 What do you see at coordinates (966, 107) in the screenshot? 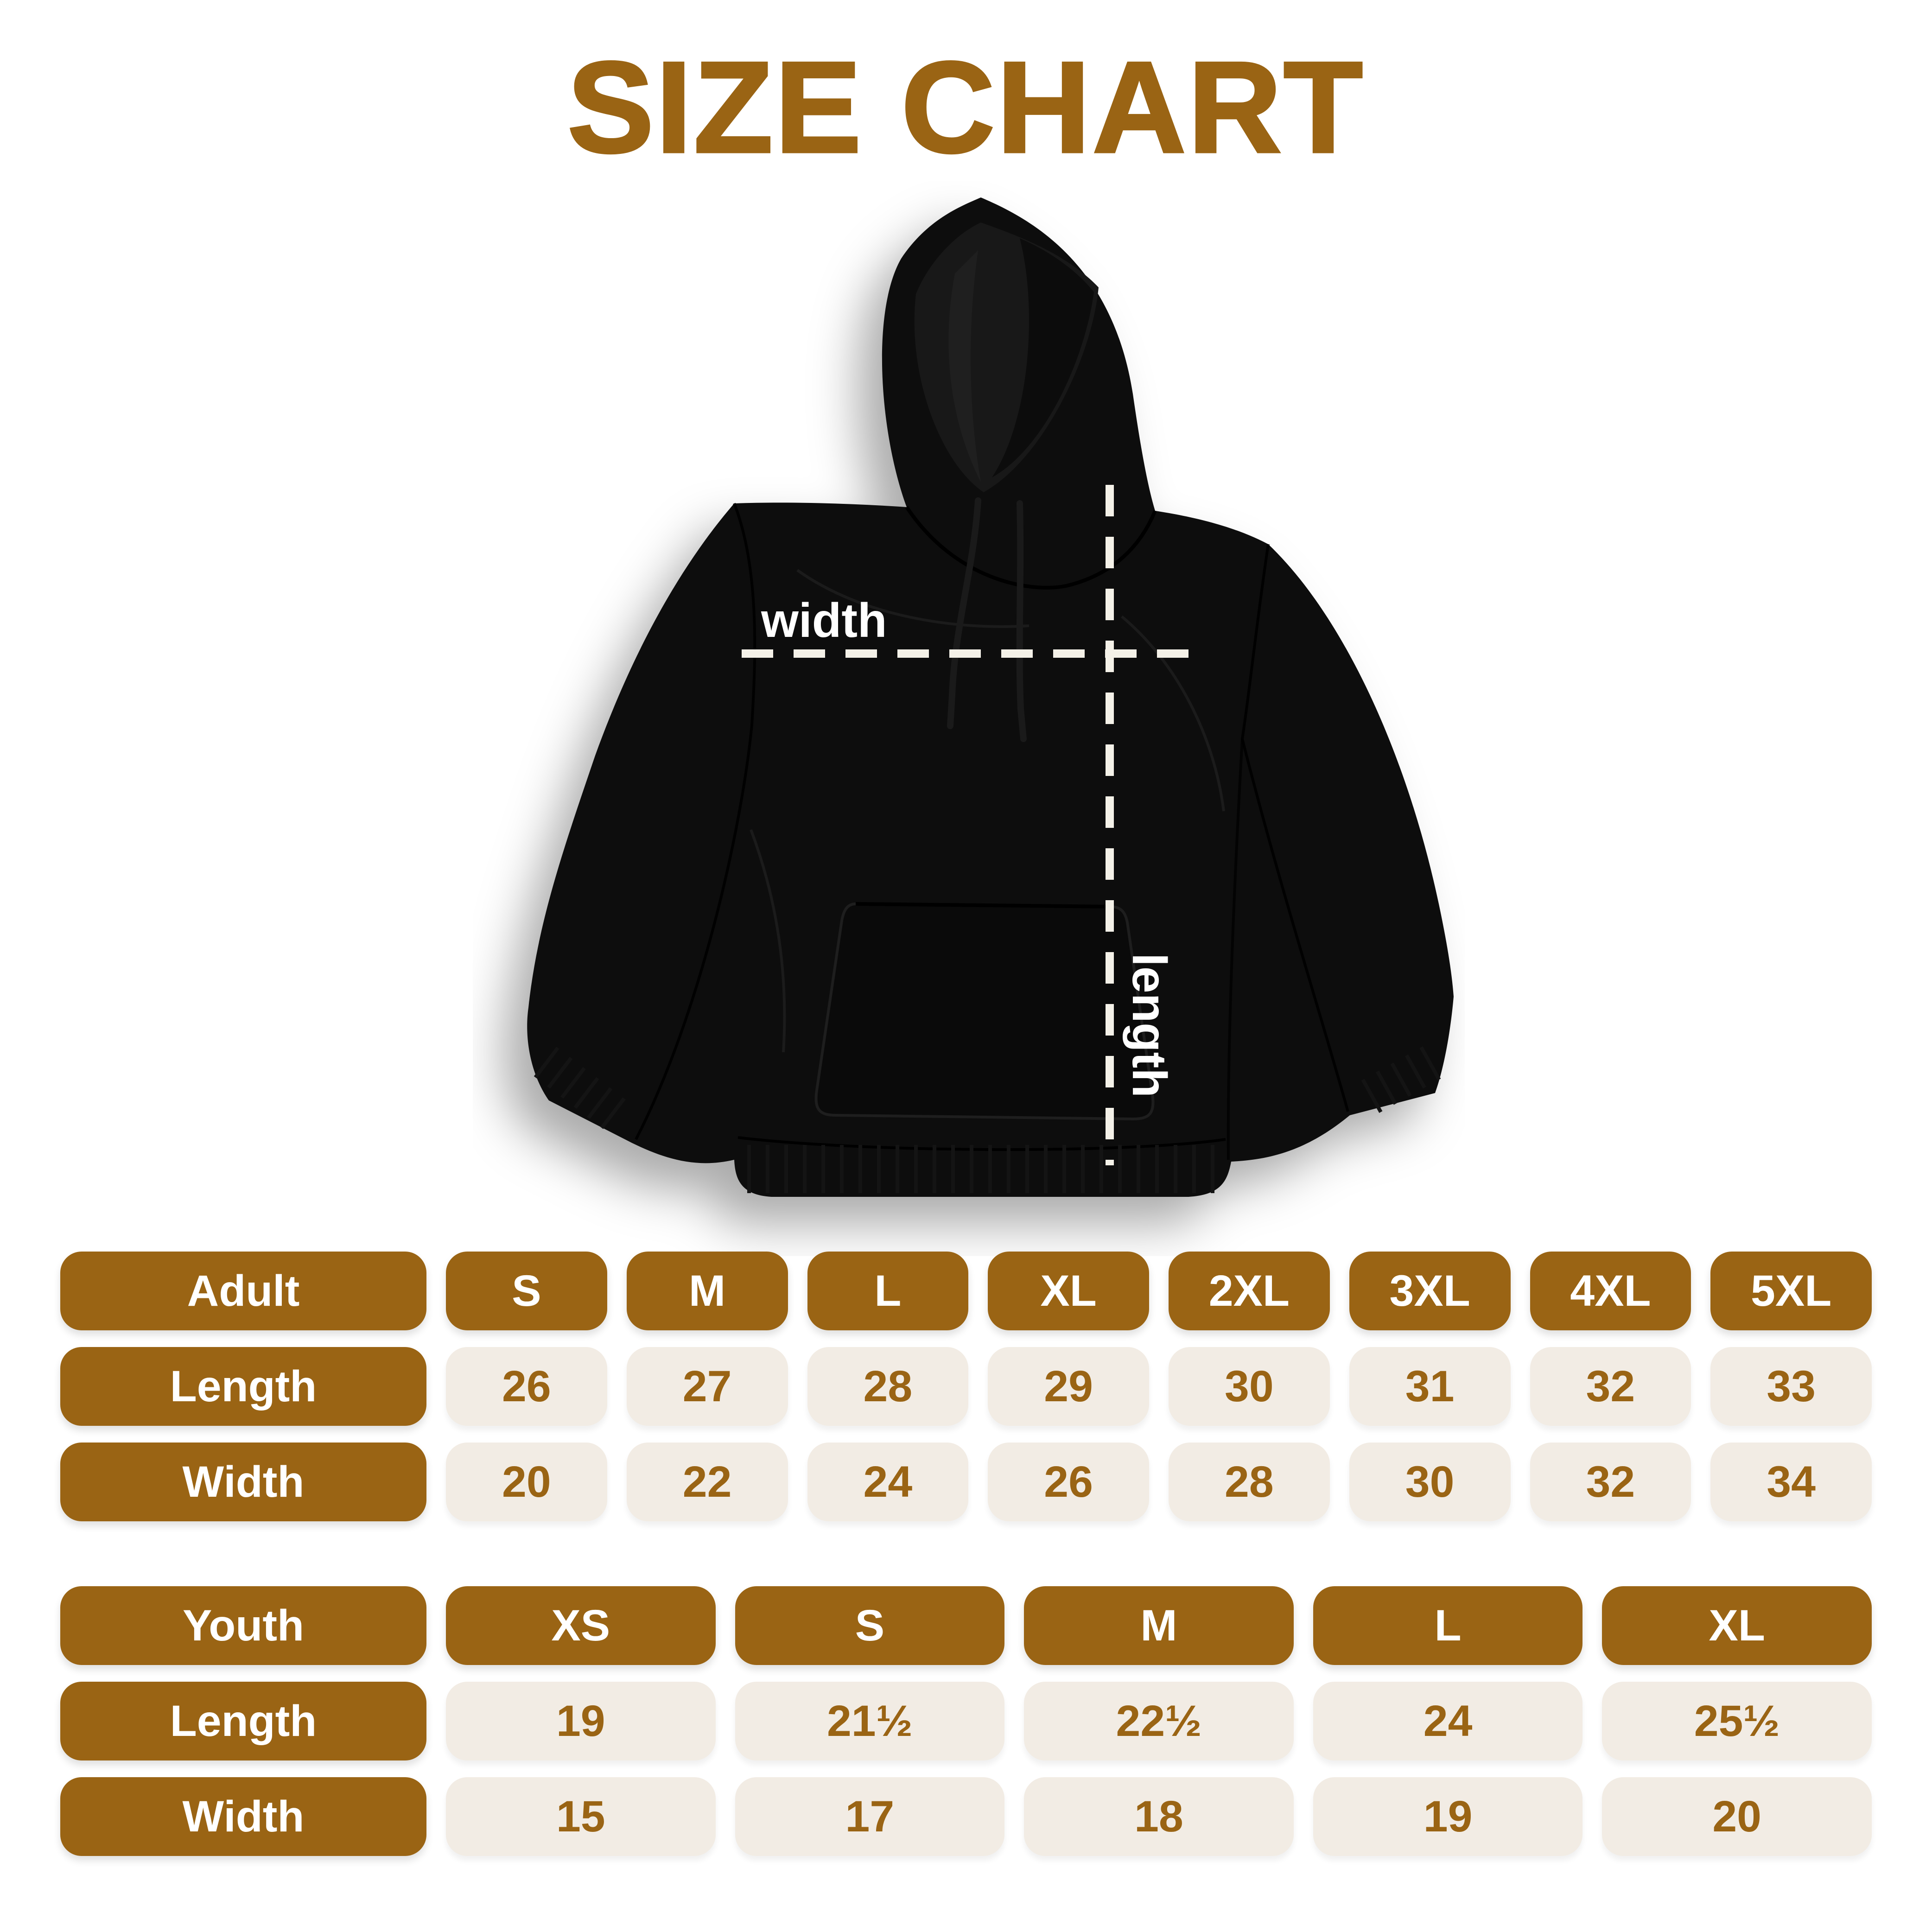
I see `page-title: SIZE CHART` at bounding box center [966, 107].